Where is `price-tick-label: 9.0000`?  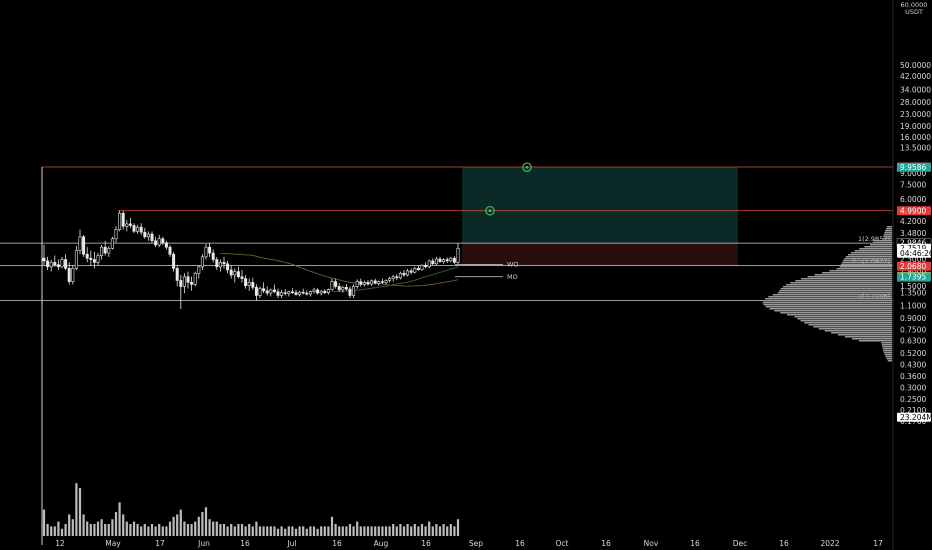
price-tick-label: 9.0000 is located at coordinates (913, 173).